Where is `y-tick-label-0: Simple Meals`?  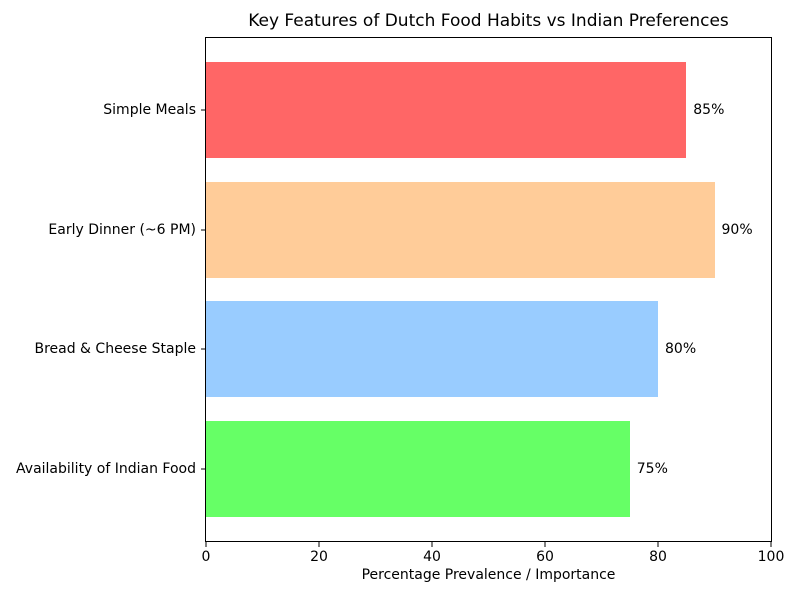
y-tick-label-0: Simple Meals is located at coordinates (149, 109).